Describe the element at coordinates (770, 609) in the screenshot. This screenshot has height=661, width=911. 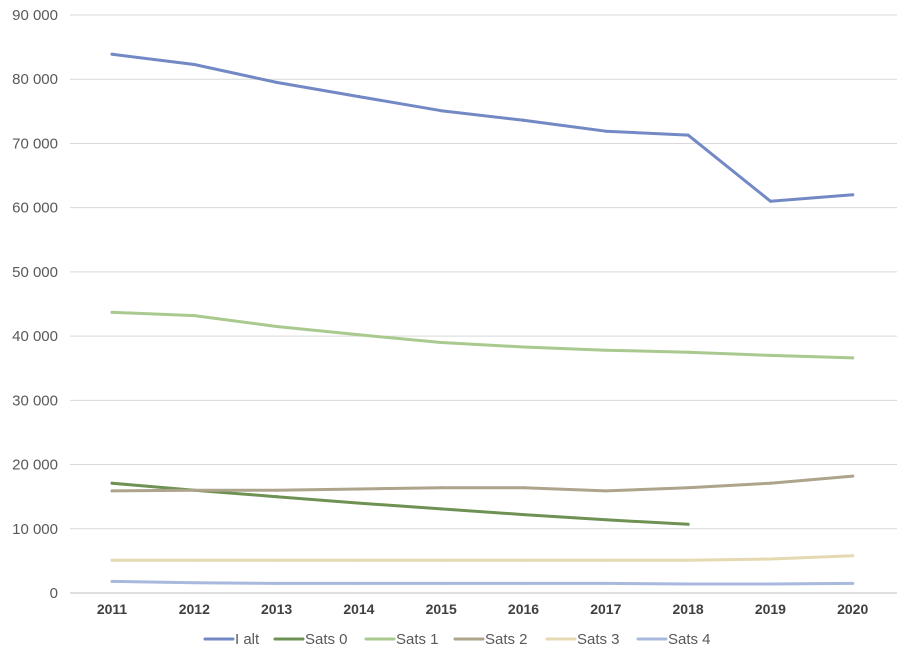
I see `x-tick-label: 2019` at that location.